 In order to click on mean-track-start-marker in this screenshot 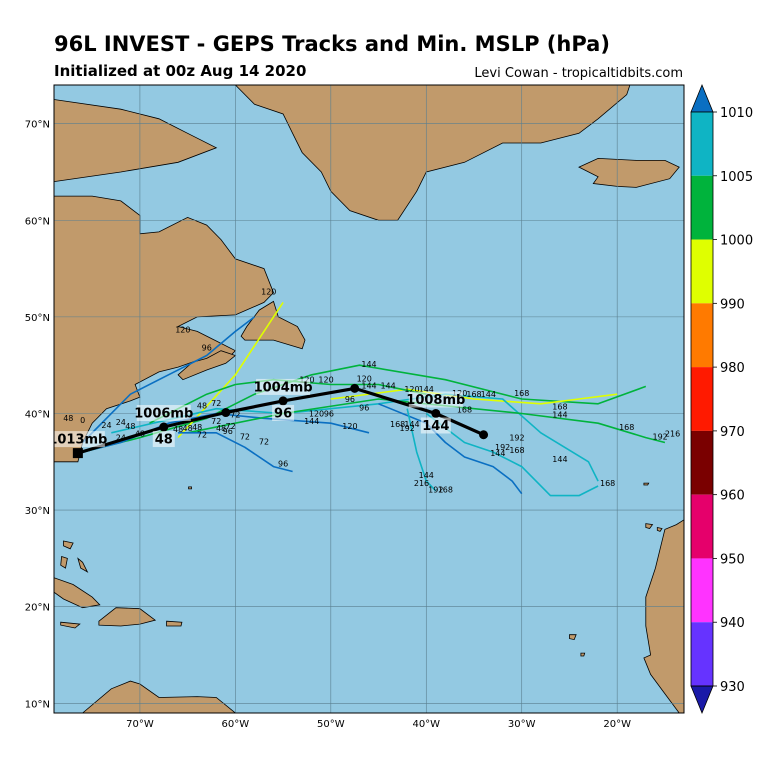, I will do `click(77, 453)`.